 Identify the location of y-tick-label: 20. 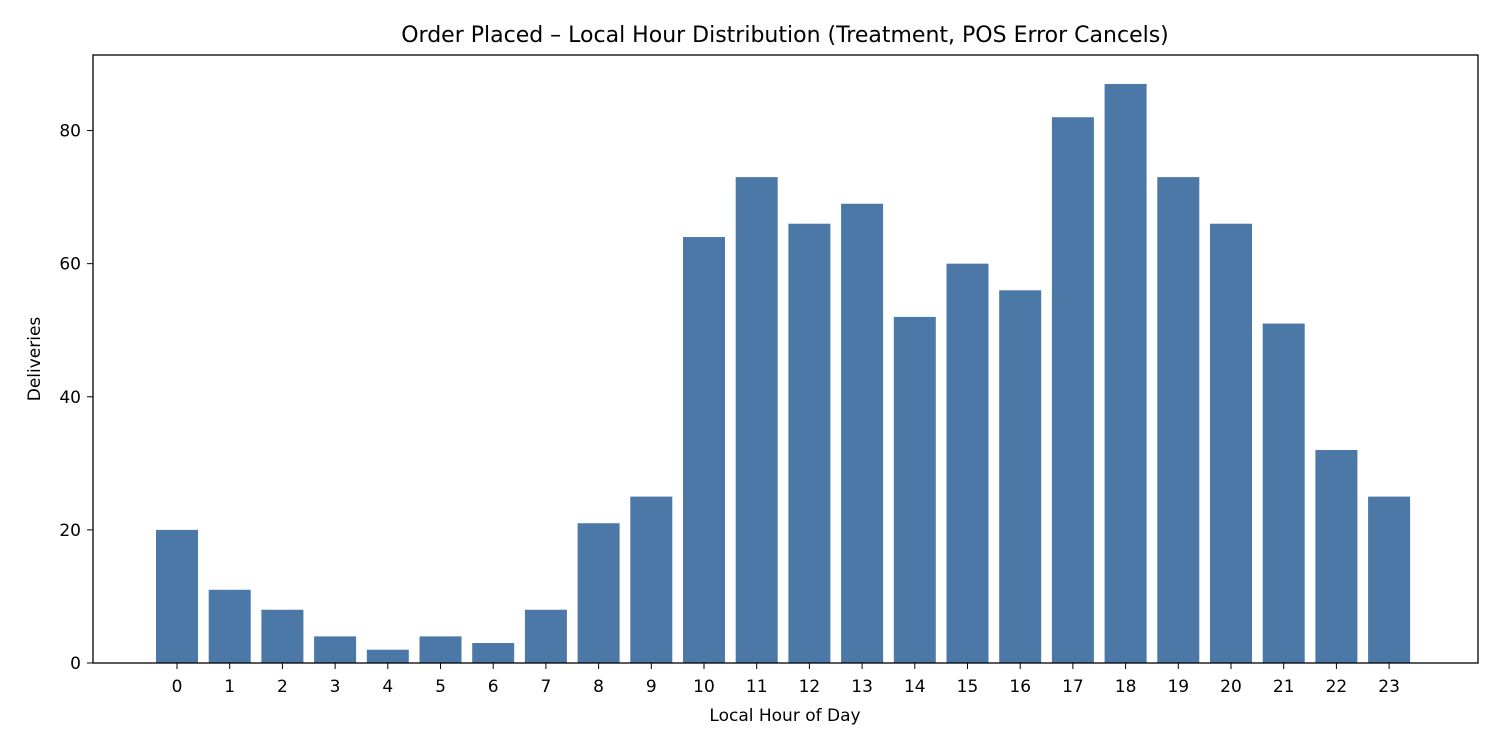
(70, 531).